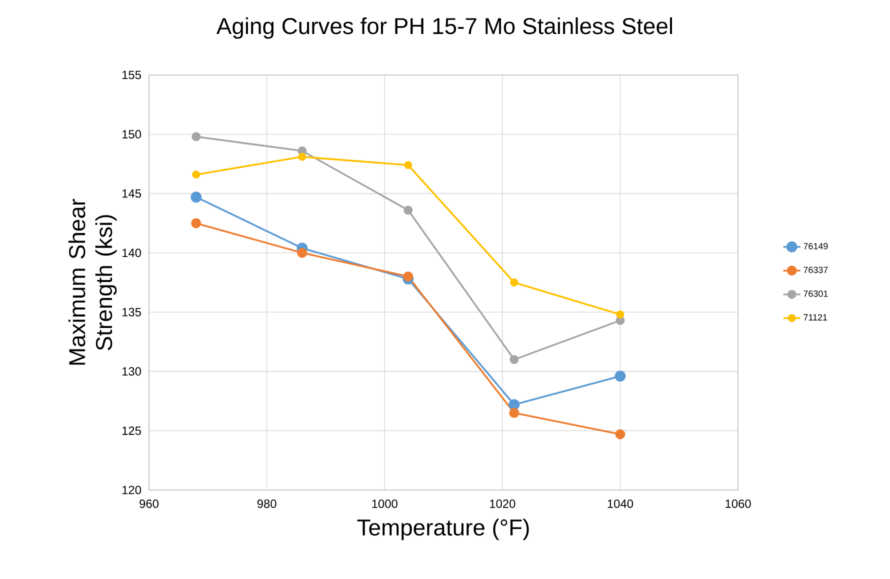  Describe the element at coordinates (816, 293) in the screenshot. I see `legend-label: 76301` at that location.